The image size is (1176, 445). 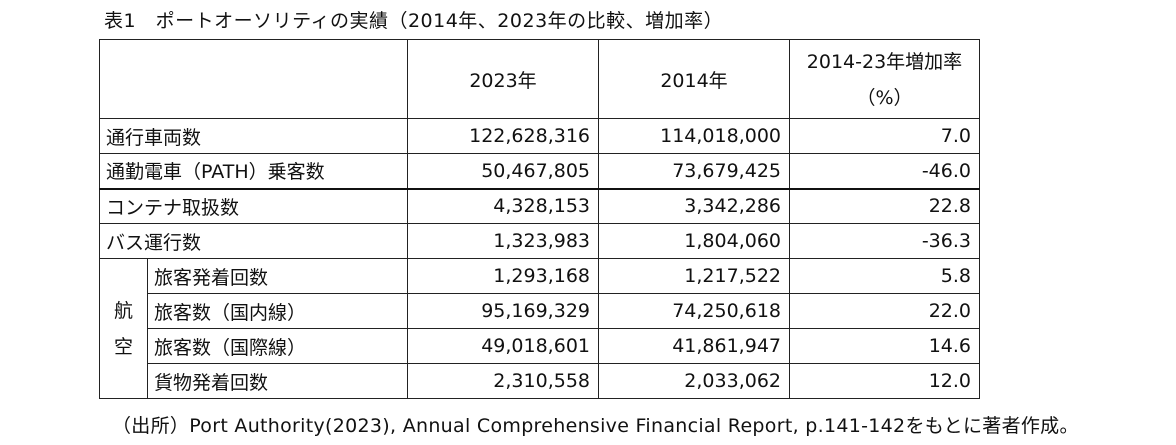 What do you see at coordinates (503, 79) in the screenshot?
I see `header-2023: 2023年` at bounding box center [503, 79].